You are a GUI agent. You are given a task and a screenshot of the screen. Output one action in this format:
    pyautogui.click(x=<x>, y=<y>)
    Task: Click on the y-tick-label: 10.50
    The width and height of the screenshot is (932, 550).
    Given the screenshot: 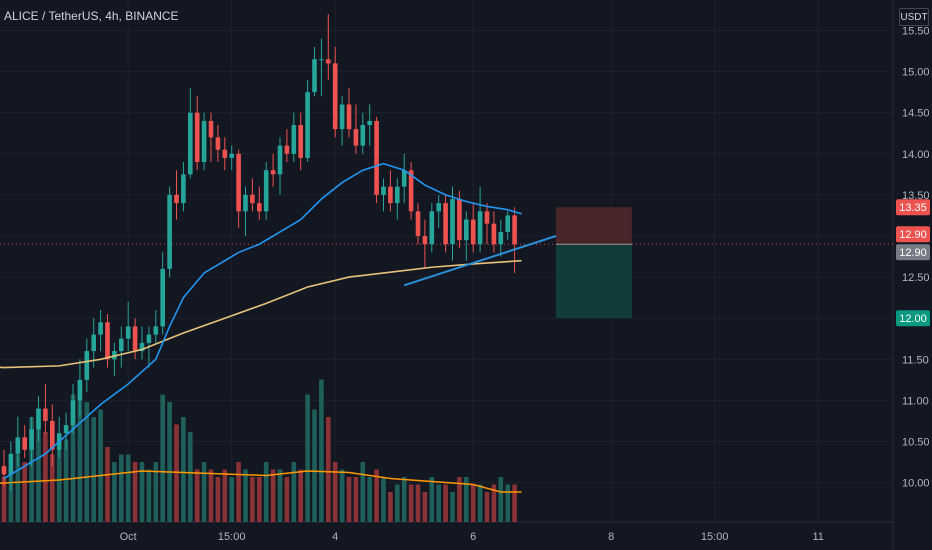 What is the action you would take?
    pyautogui.click(x=916, y=443)
    